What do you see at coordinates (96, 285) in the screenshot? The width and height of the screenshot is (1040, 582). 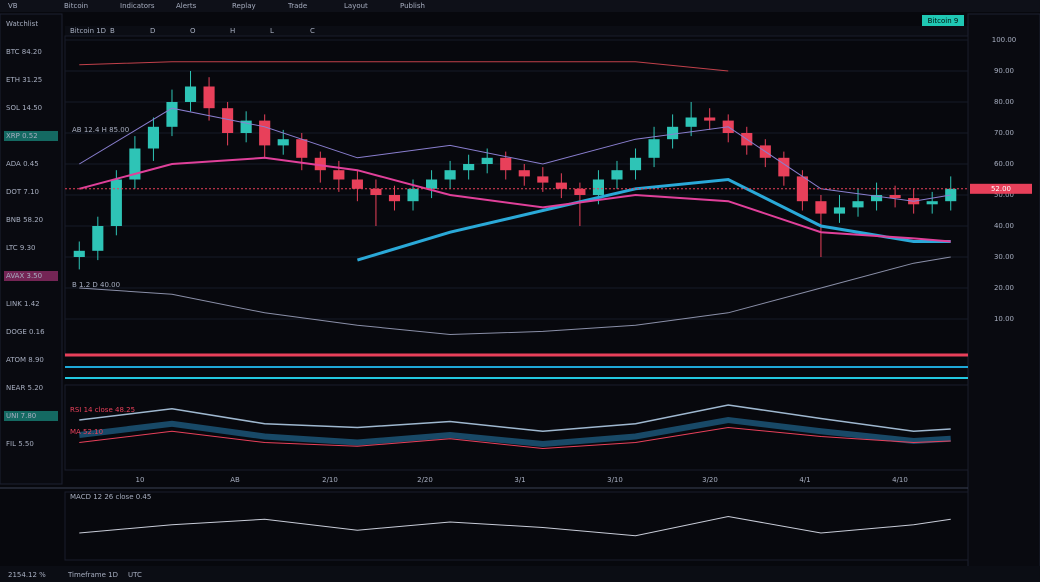 I see `chart-annotation: B 1.2 D 40.00` at bounding box center [96, 285].